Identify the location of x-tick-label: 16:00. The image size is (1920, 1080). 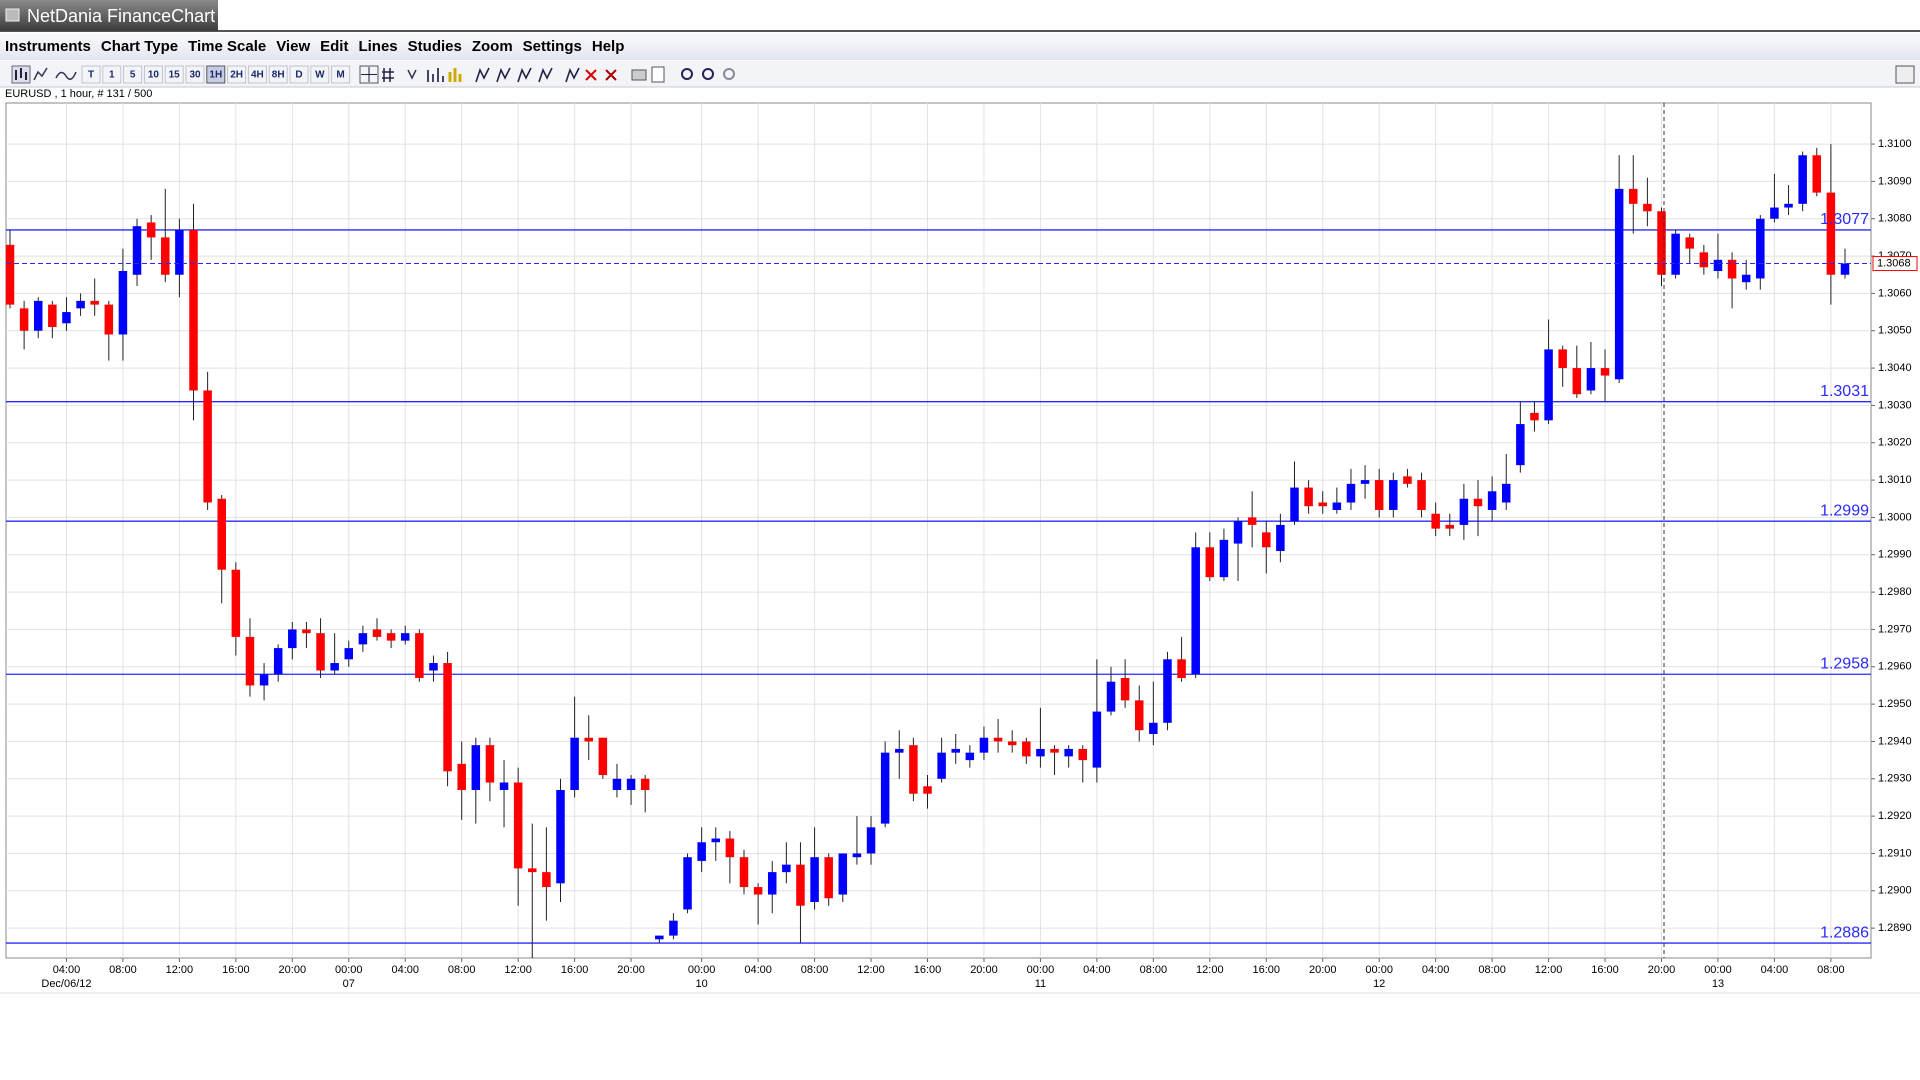
(1267, 970).